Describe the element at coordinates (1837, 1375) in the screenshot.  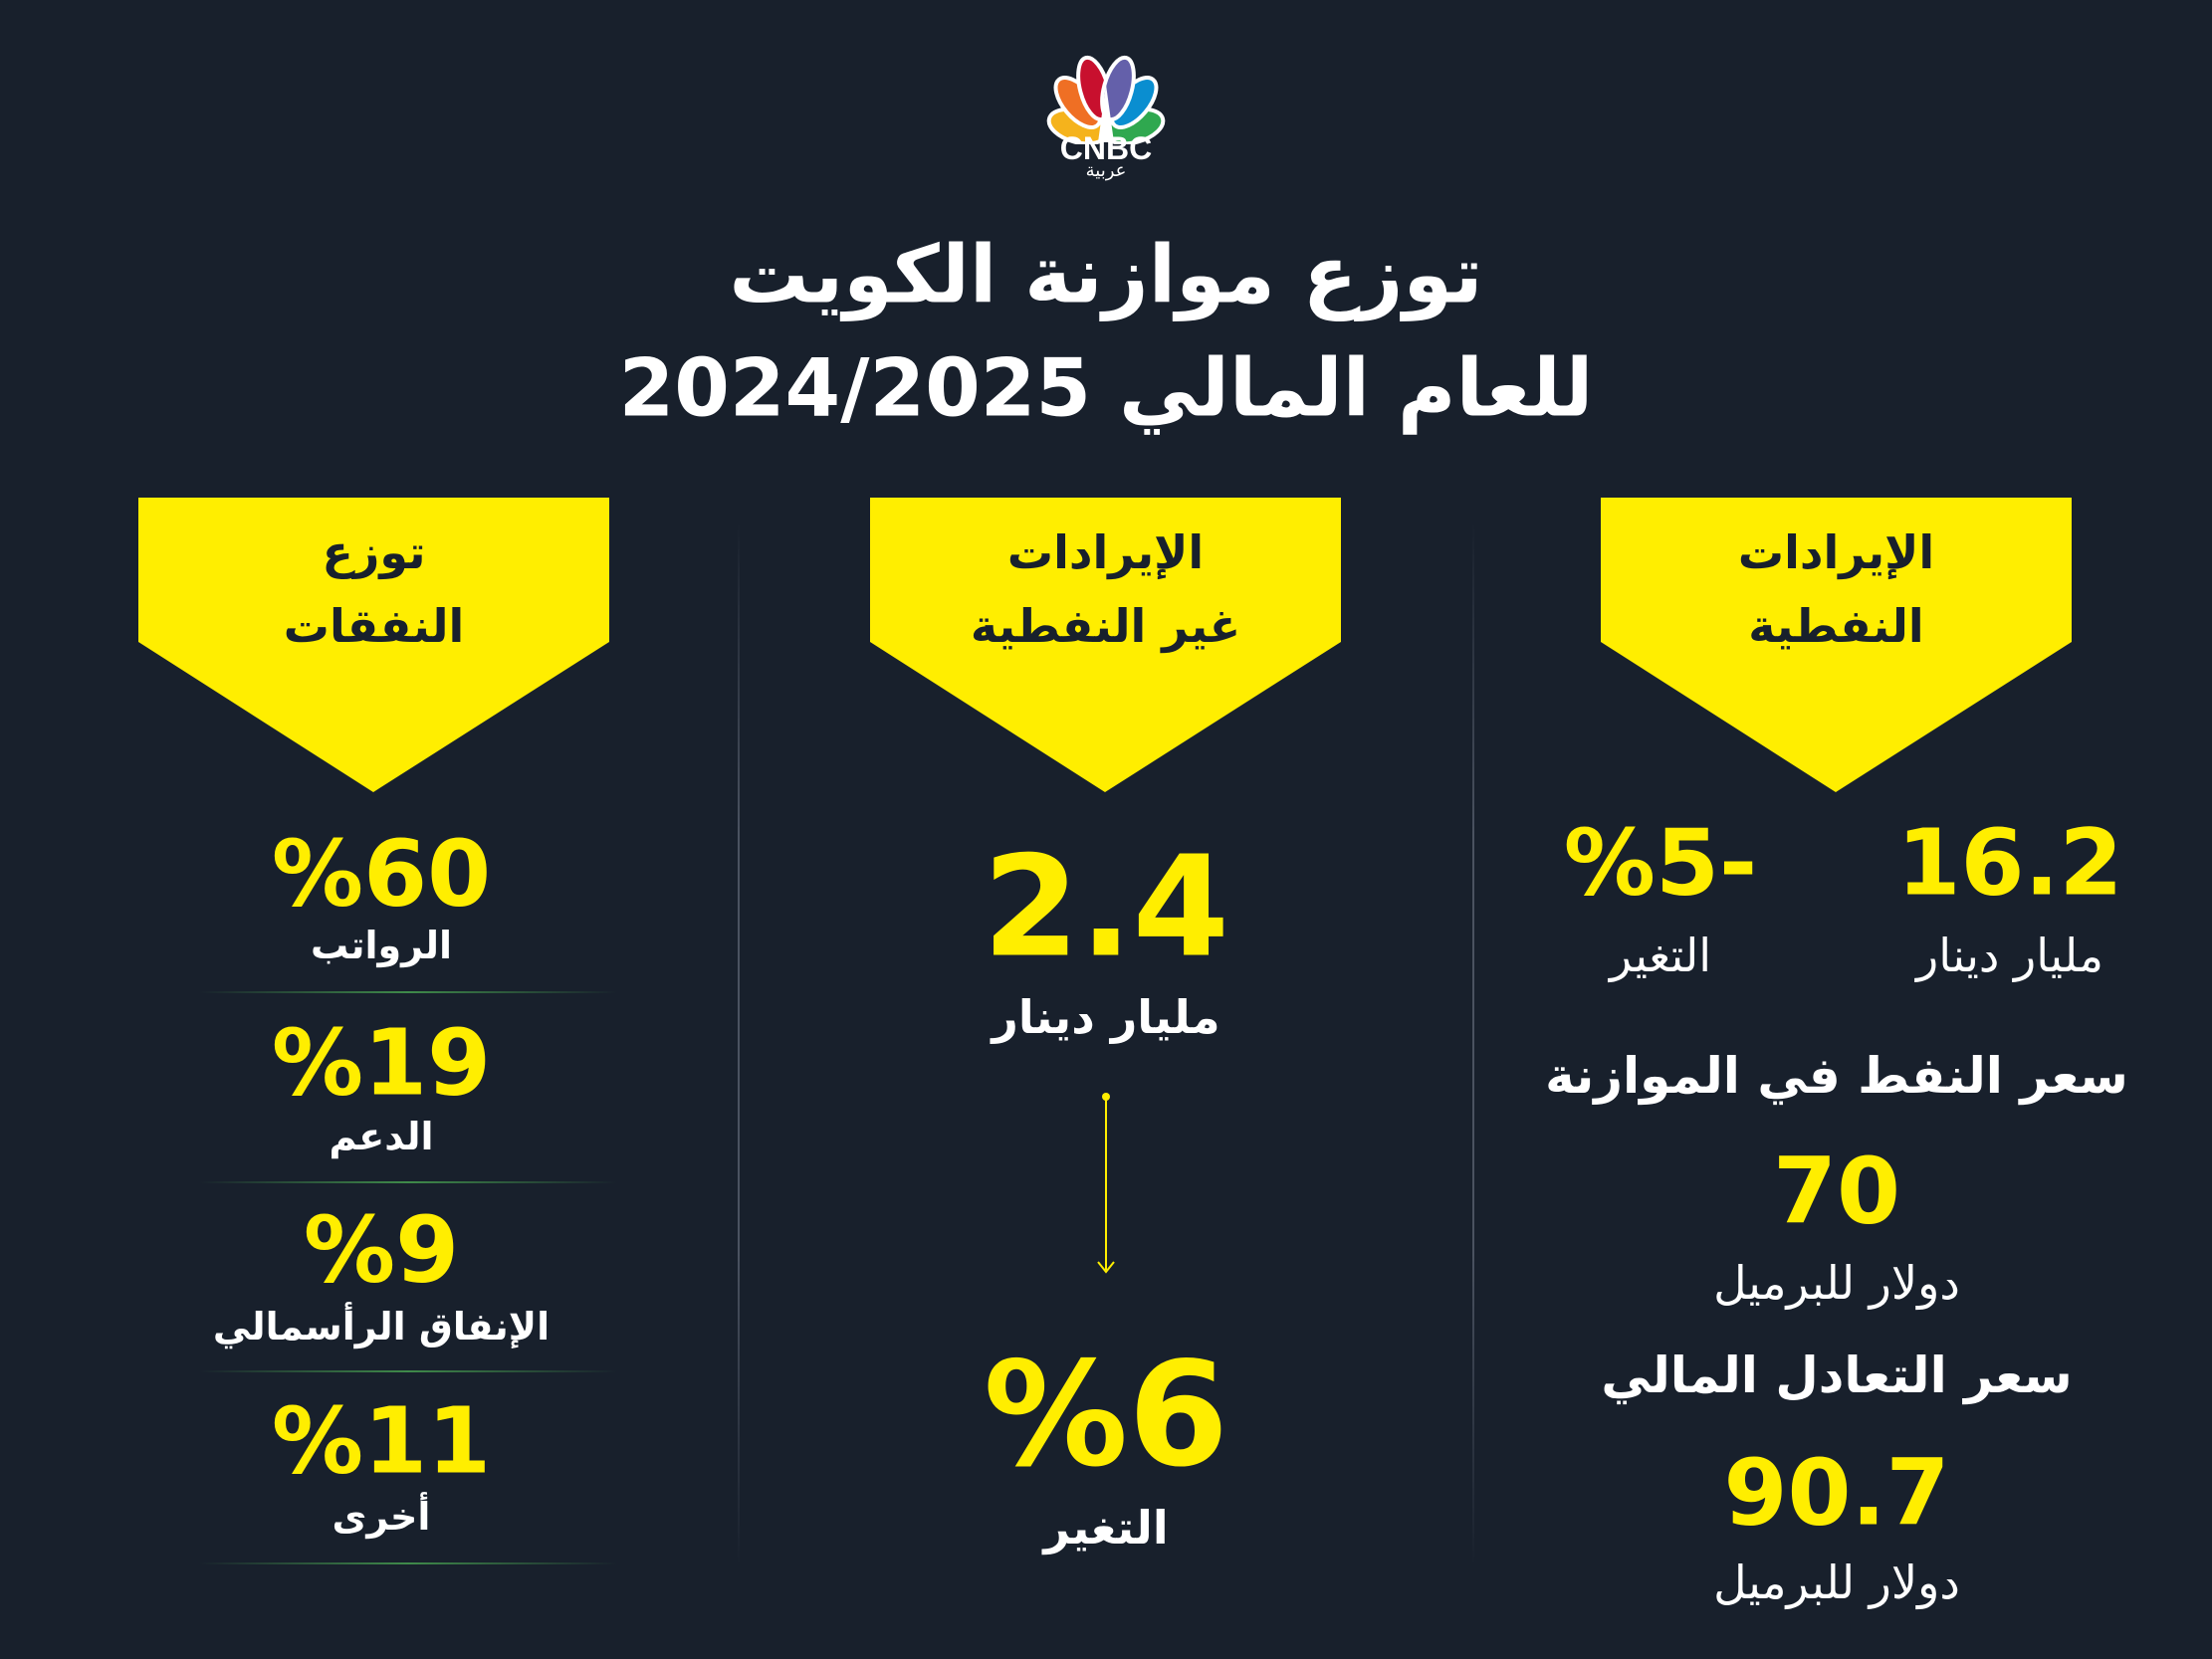
I see `breakeven-title: سعر التعادل المالي` at that location.